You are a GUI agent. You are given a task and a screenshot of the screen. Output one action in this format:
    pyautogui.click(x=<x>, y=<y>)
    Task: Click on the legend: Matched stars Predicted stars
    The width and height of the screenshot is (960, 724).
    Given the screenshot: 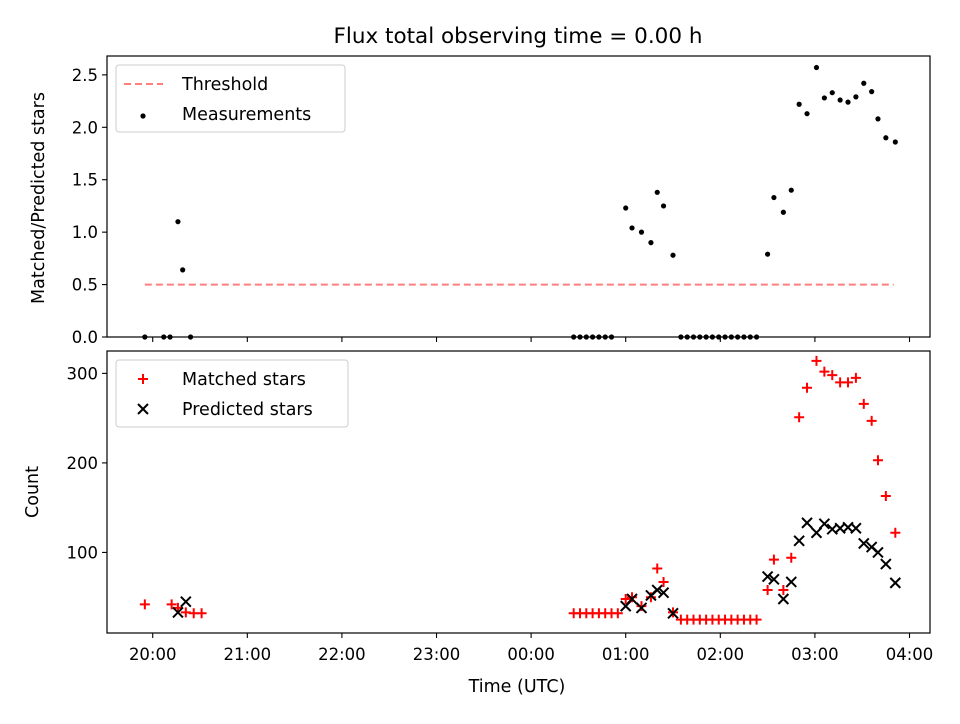 What is the action you would take?
    pyautogui.click(x=232, y=393)
    